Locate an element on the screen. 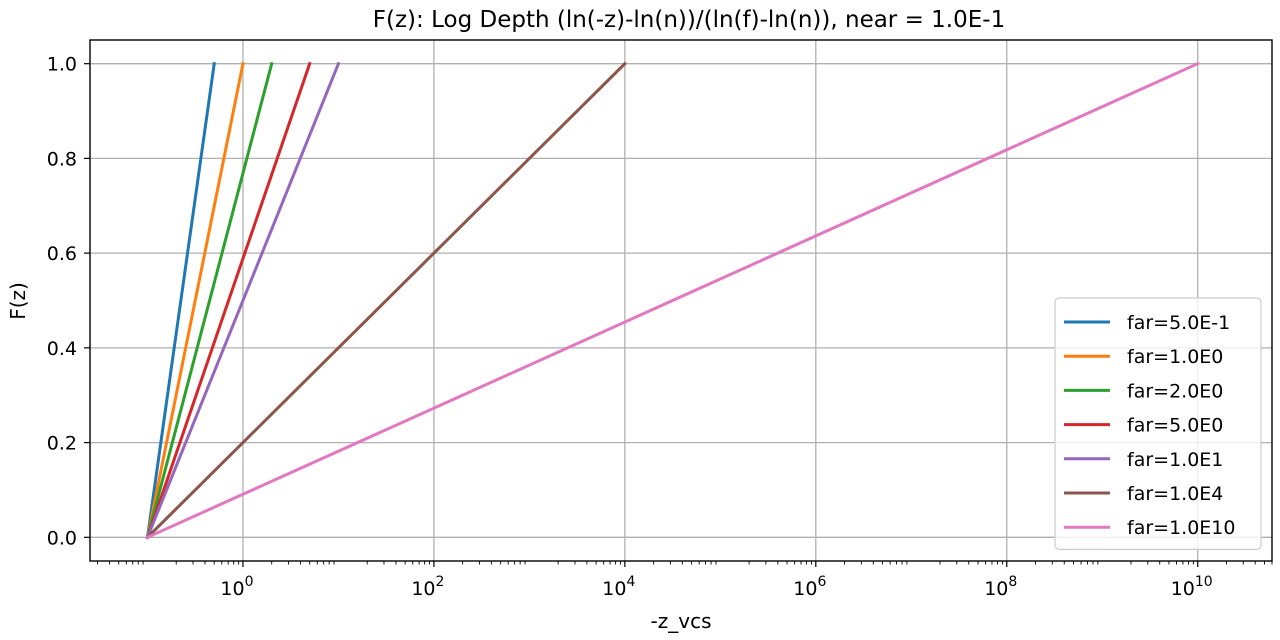 Image resolution: width=1280 pixels, height=640 pixels. x-tick-label: 10⁴ is located at coordinates (618, 587).